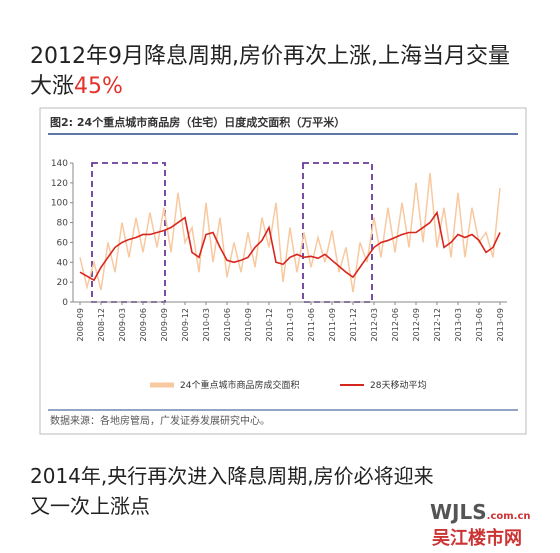 Image resolution: width=560 pixels, height=553 pixels. What do you see at coordinates (160, 420) in the screenshot?
I see `source: 数据来源：各地房管局，广发证券发展研究中心。` at bounding box center [160, 420].